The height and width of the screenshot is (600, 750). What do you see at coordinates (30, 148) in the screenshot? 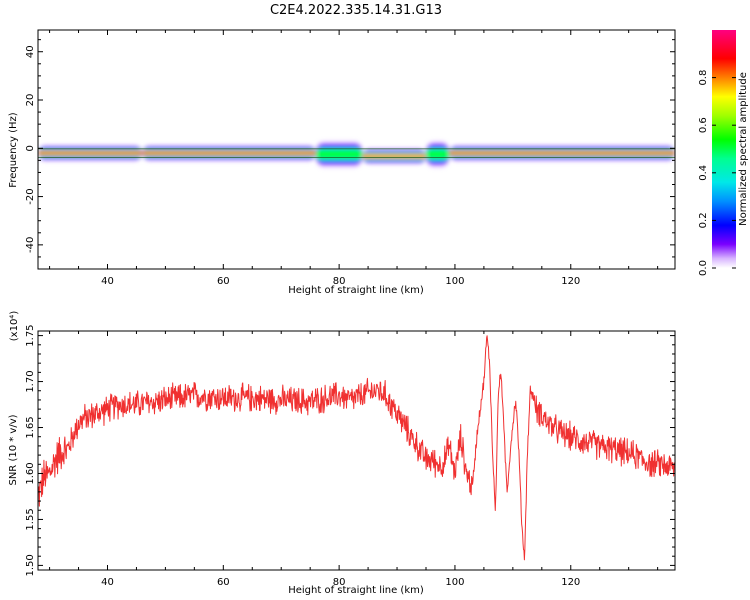
I see `spectrogram-y-tick-label: 0` at bounding box center [30, 148].